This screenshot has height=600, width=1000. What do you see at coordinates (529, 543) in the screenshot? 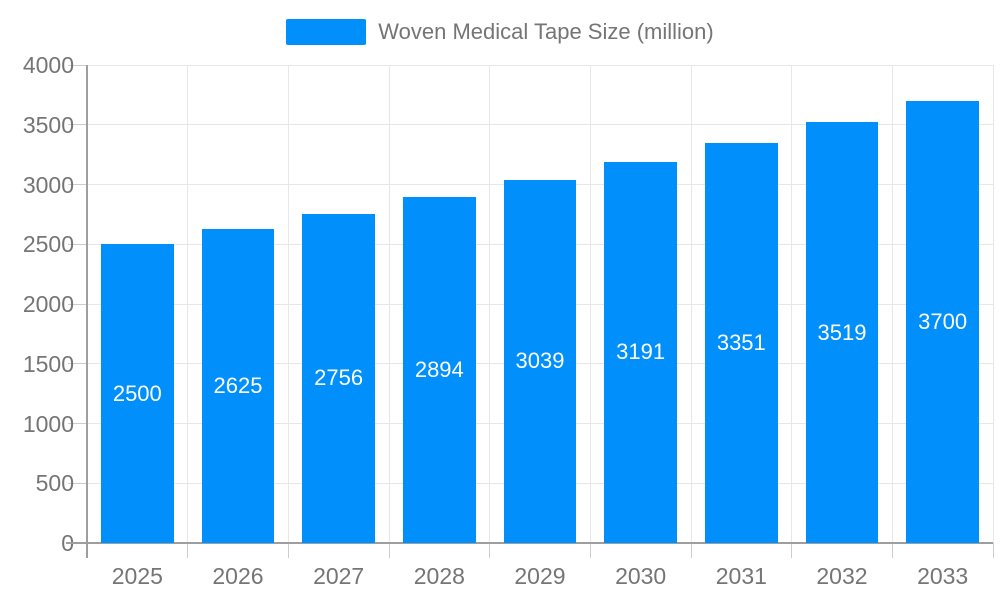
I see `x-axis-line` at bounding box center [529, 543].